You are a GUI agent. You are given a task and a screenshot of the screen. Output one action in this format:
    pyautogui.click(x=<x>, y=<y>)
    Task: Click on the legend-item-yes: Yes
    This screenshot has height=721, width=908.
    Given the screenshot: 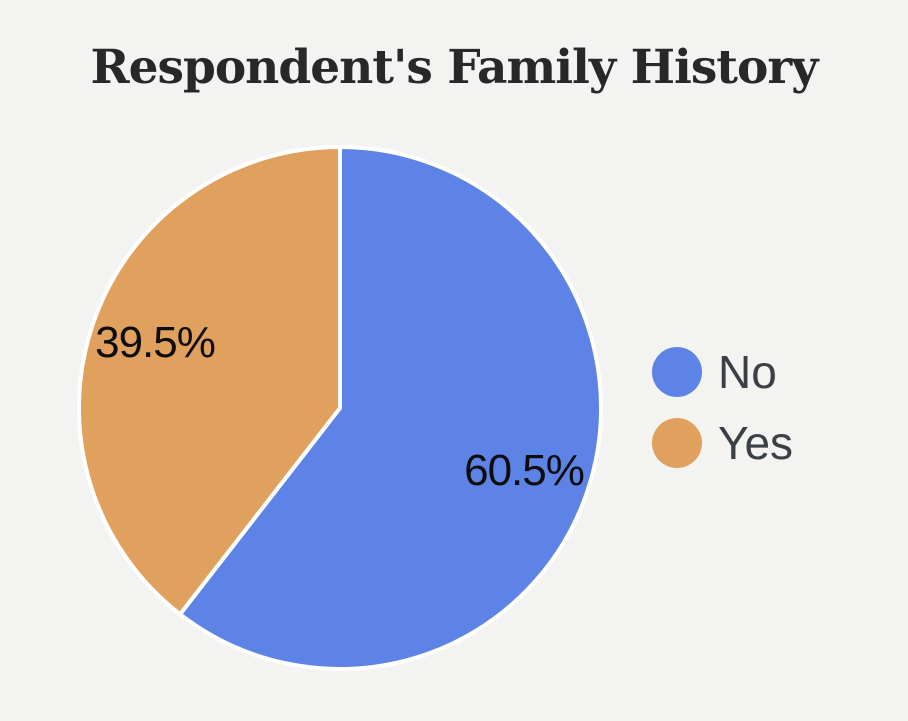 What is the action you would take?
    pyautogui.click(x=722, y=443)
    